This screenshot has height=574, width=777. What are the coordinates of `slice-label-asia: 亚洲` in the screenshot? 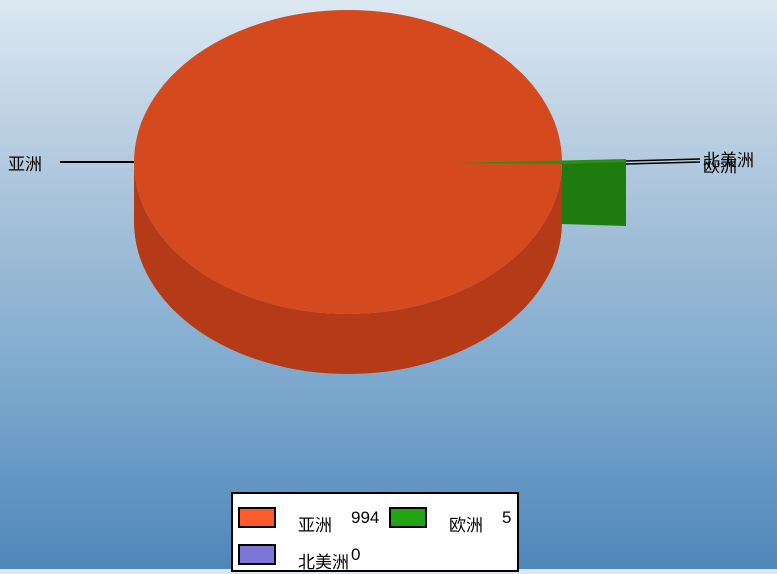 It's located at (25, 165).